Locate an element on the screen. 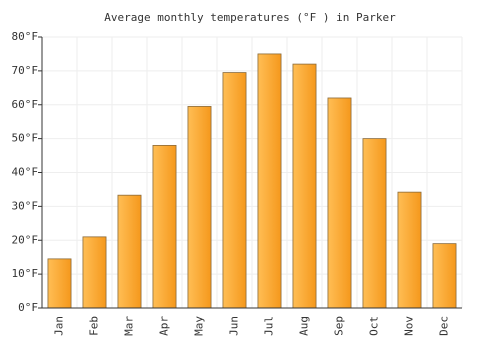 The image size is (500, 350). y-tick-label: 10°F is located at coordinates (25, 273).